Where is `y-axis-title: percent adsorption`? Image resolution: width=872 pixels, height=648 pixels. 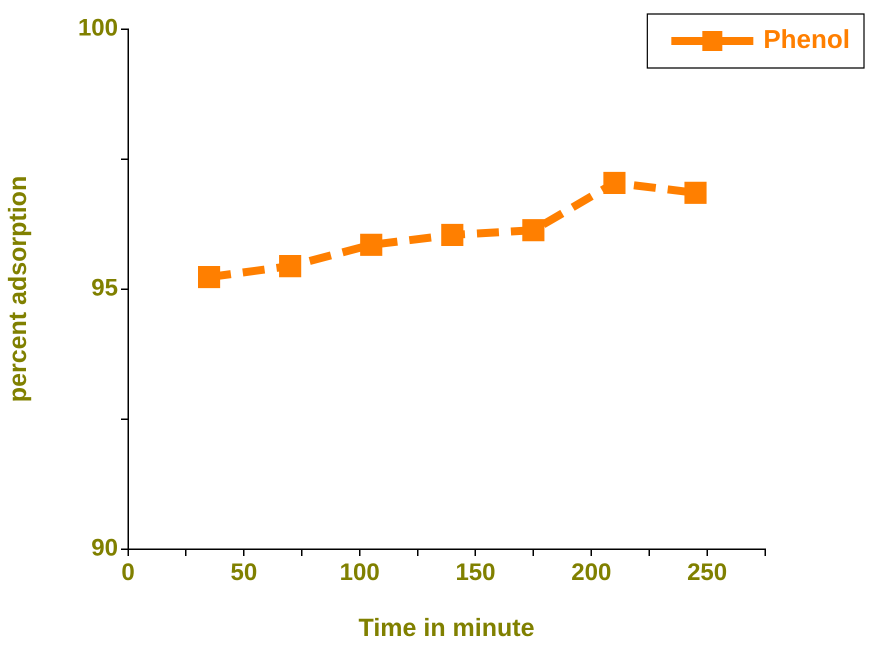 y-axis-title: percent adsorption is located at coordinates (18, 289).